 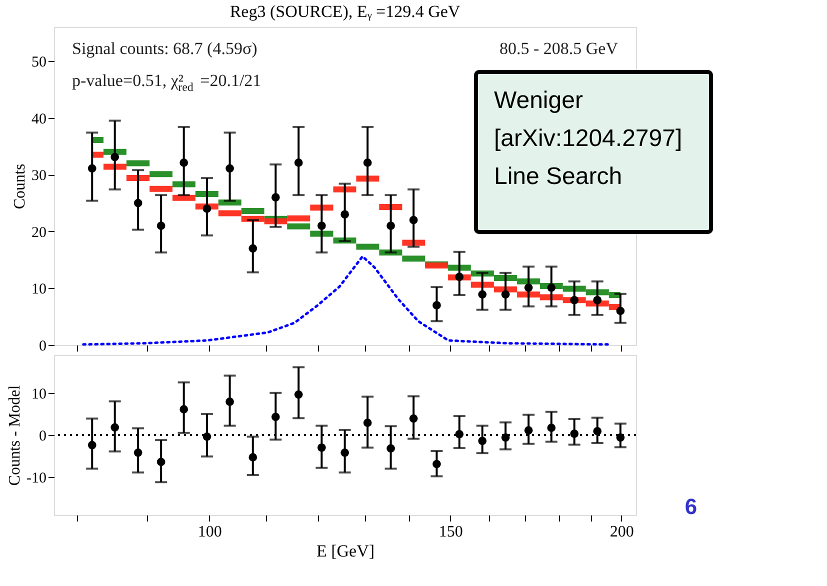 I want to click on y-tick-label: 30, so click(x=39, y=176).